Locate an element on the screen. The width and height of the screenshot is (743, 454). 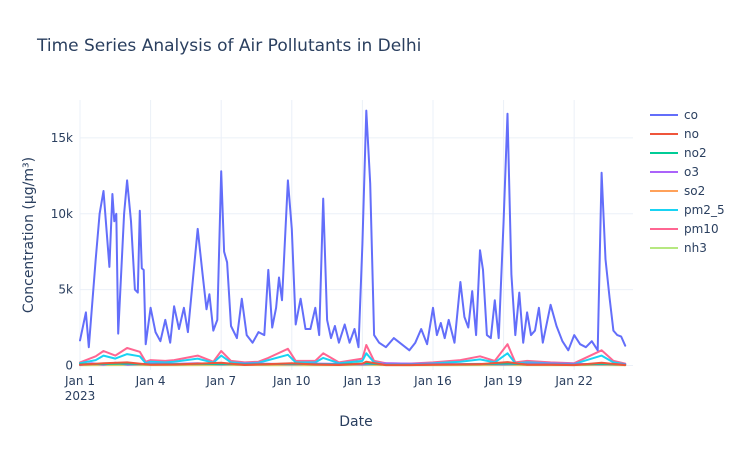
legend-item-pm2_5: pm2_5 is located at coordinates (687, 210).